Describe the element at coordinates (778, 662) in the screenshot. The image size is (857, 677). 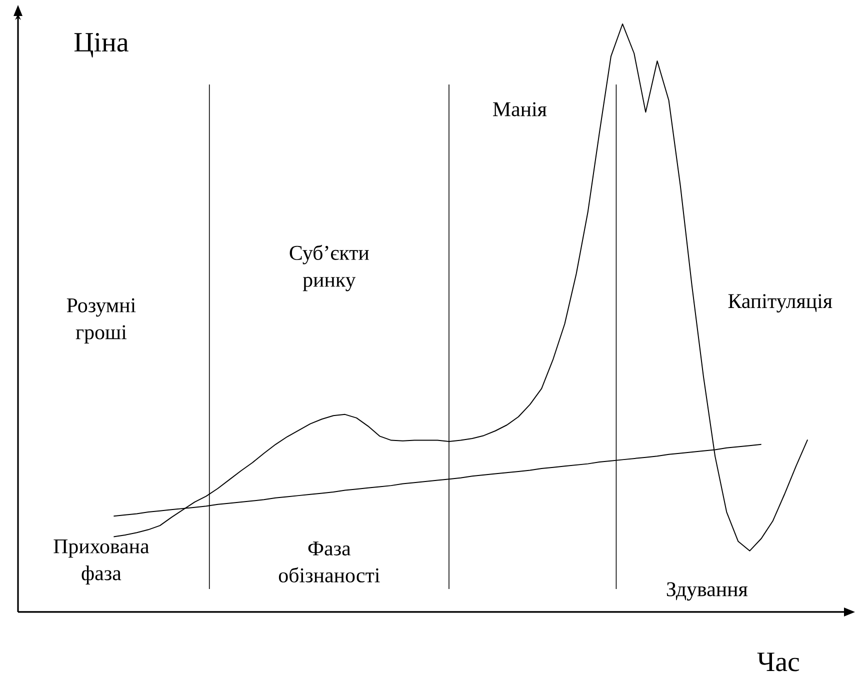
I see `x-axis-title: Час` at that location.